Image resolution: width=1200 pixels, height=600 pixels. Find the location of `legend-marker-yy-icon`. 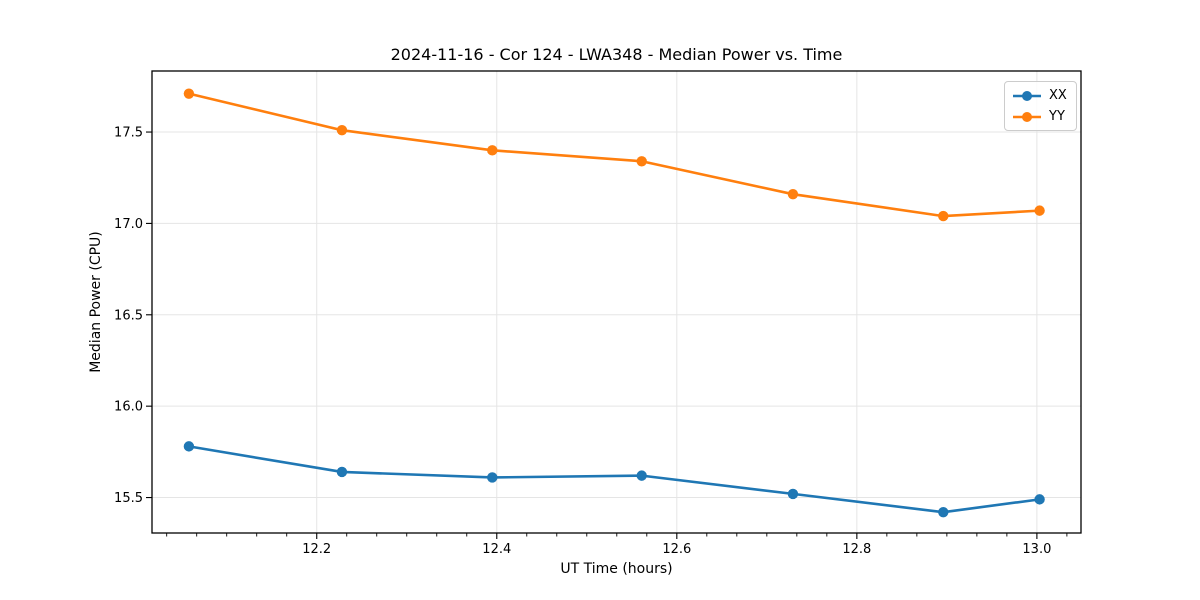

legend-marker-yy-icon is located at coordinates (1027, 116).